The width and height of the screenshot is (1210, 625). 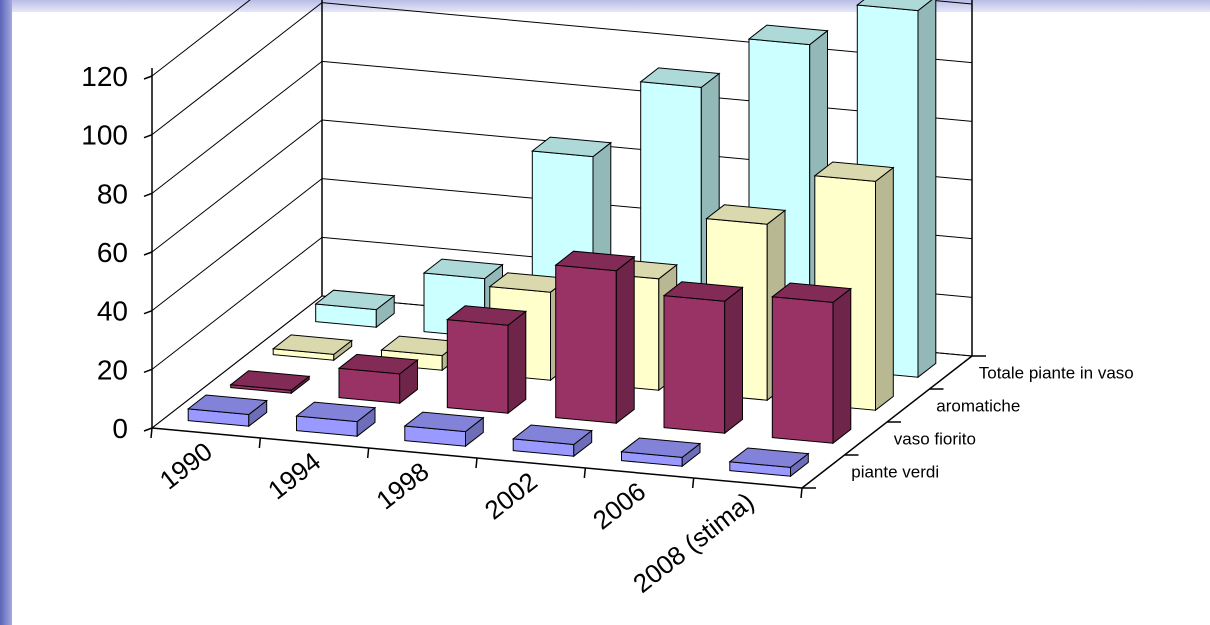 What do you see at coordinates (112, 369) in the screenshot?
I see `y-tick-label: 20` at bounding box center [112, 369].